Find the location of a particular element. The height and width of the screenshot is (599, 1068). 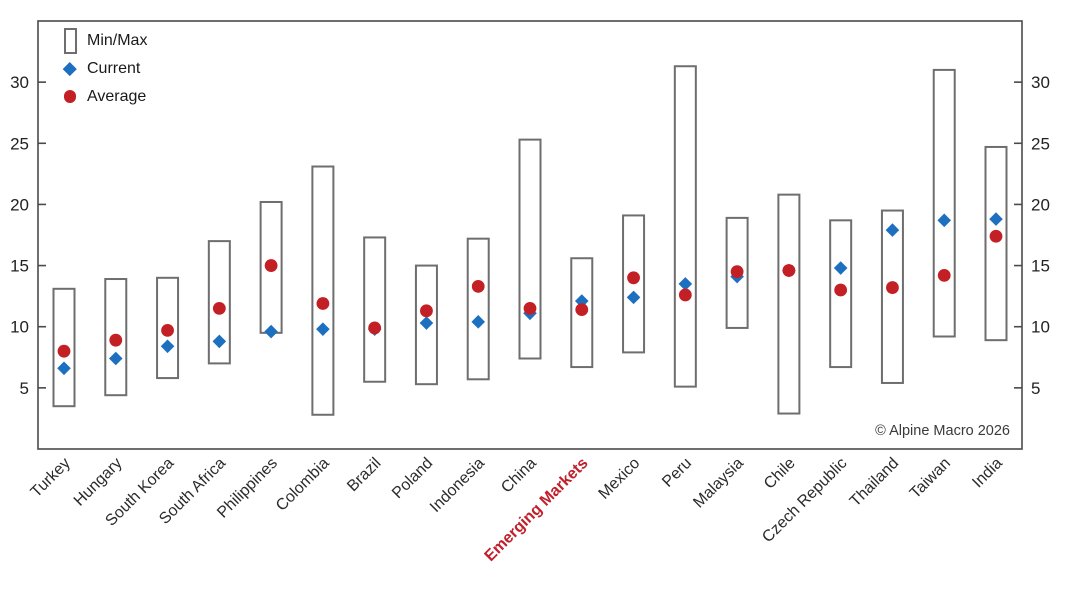

diamond-icon is located at coordinates (70, 68).